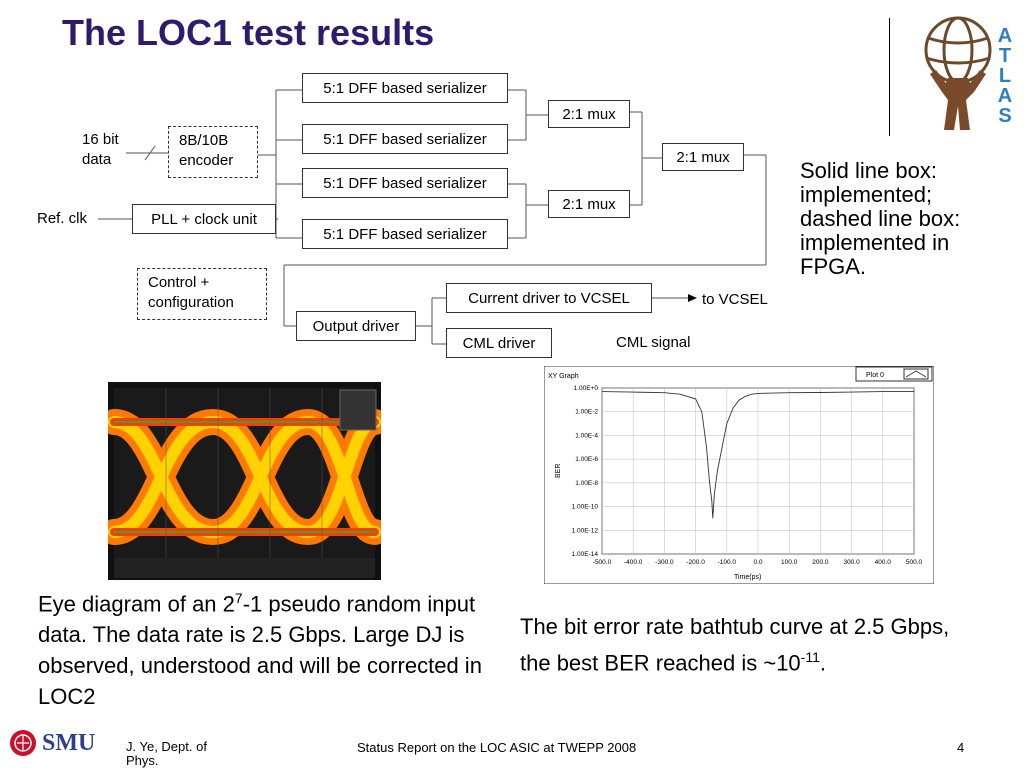  What do you see at coordinates (166, 753) in the screenshot?
I see `footer-author: J. Ye, Dept. of Phys.` at bounding box center [166, 753].